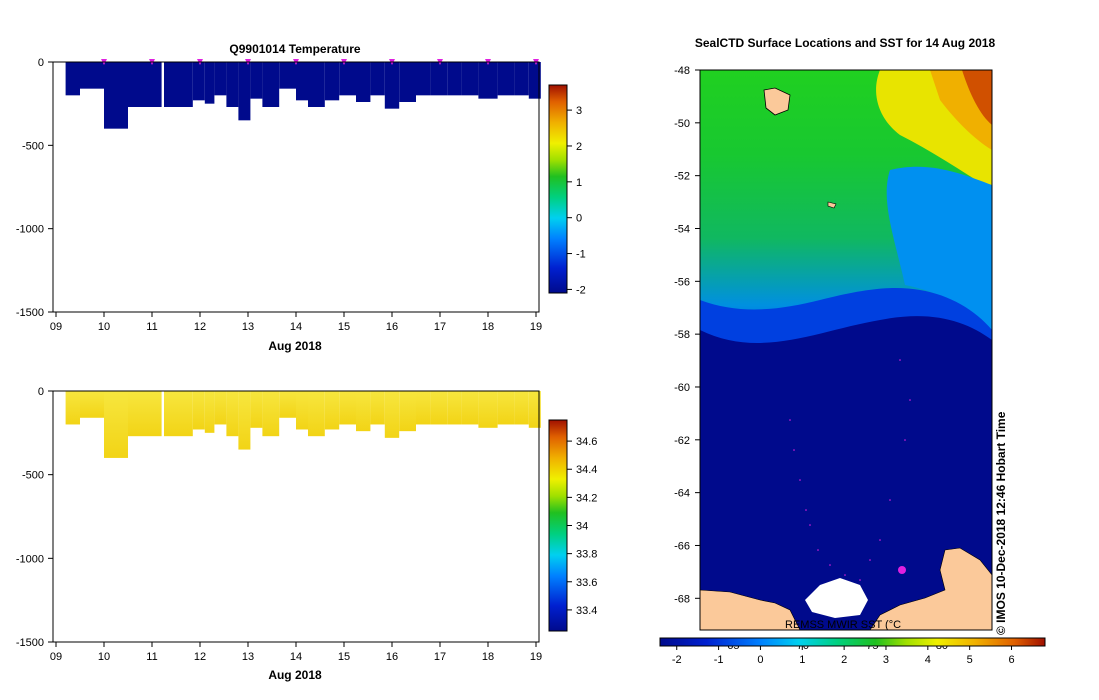  What do you see at coordinates (682, 71) in the screenshot?
I see `lat-tick-label: -48` at bounding box center [682, 71].